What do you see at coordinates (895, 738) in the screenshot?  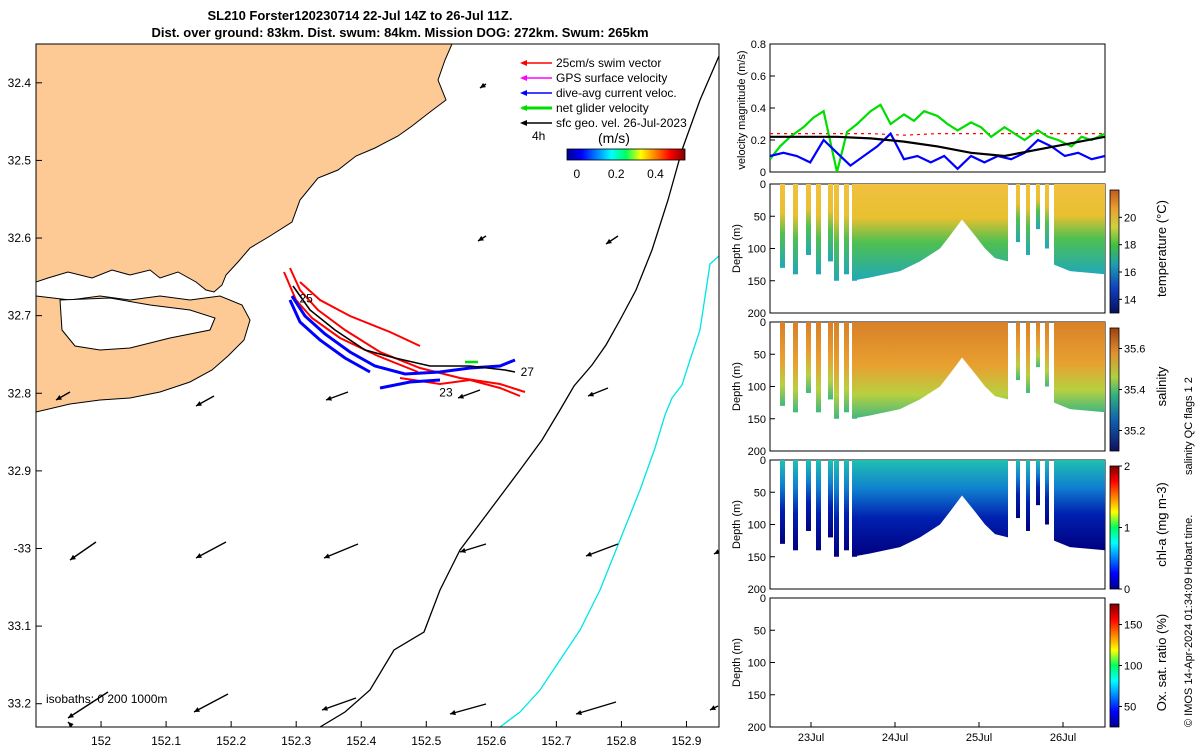 I see `time-tick-label: 24Jul` at bounding box center [895, 738].